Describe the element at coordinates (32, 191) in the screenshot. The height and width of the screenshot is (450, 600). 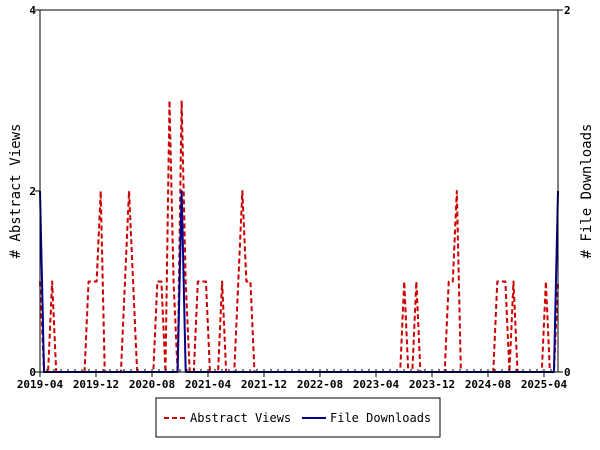
I see `y-tick-label: 2` at that location.